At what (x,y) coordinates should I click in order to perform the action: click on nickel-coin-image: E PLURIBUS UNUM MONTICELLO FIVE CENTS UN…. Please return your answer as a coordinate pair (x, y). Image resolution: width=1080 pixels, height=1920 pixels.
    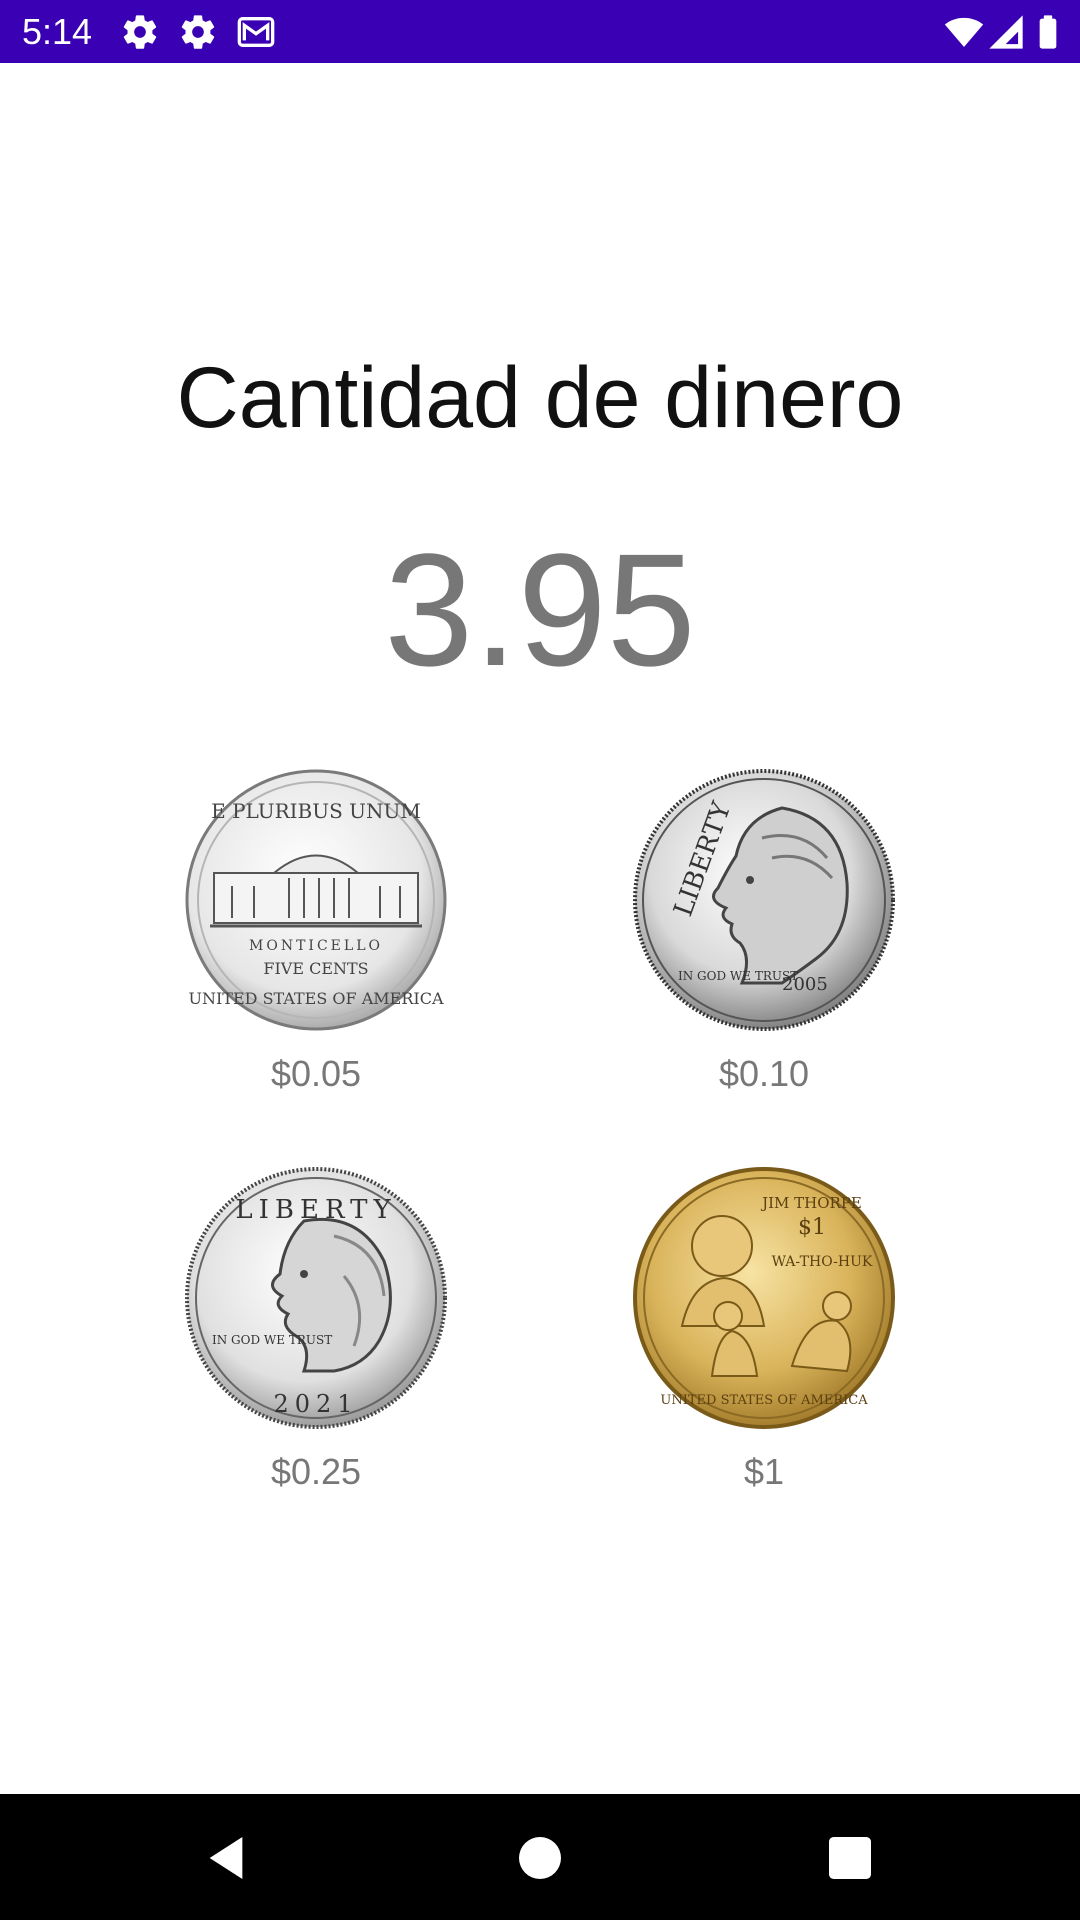
    Looking at the image, I should click on (316, 900).